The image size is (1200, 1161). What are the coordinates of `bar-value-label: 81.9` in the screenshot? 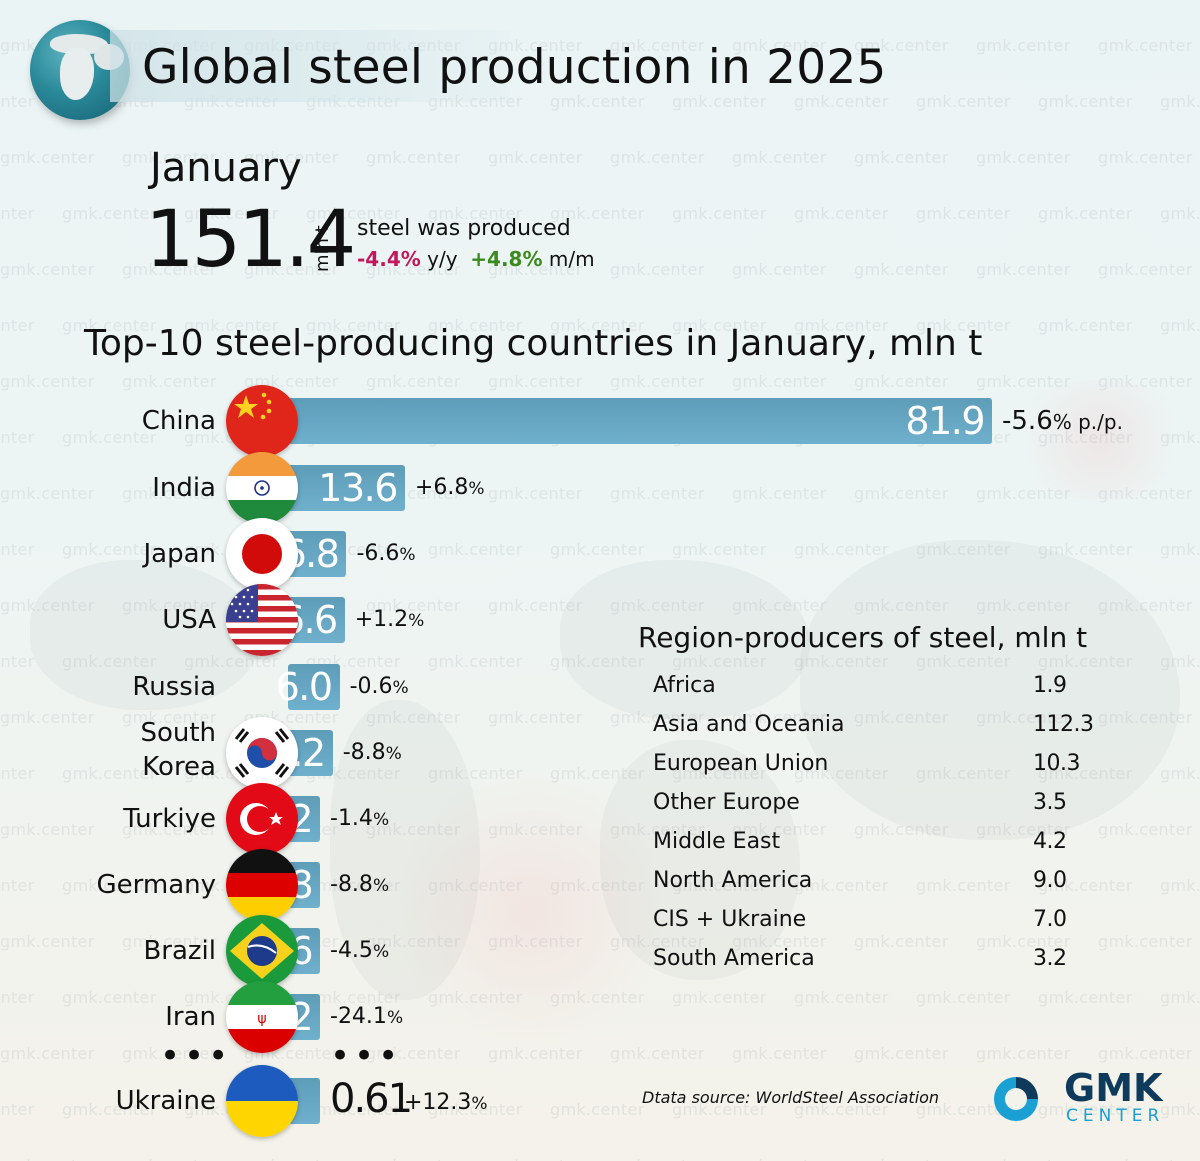 It's located at (945, 421).